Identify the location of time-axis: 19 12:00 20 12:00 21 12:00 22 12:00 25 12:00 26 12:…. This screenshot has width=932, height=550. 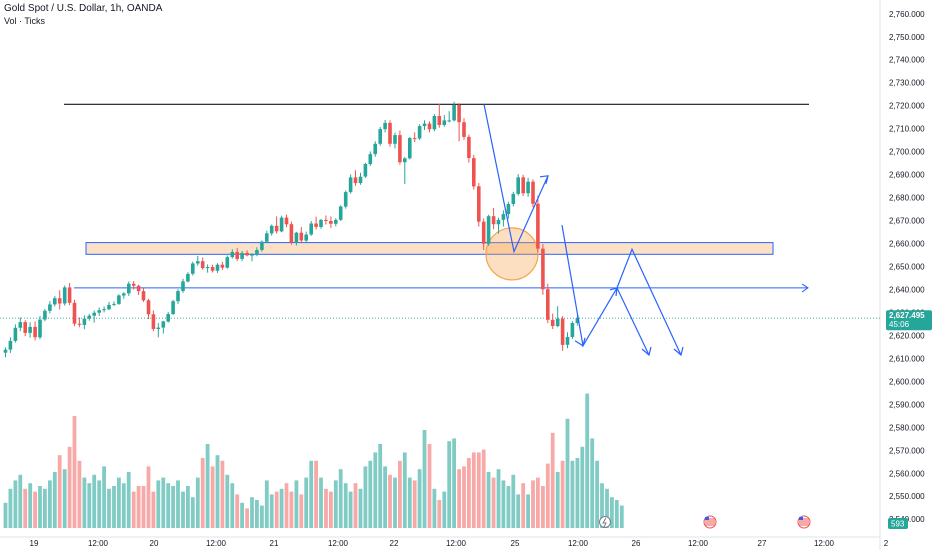
(459, 543).